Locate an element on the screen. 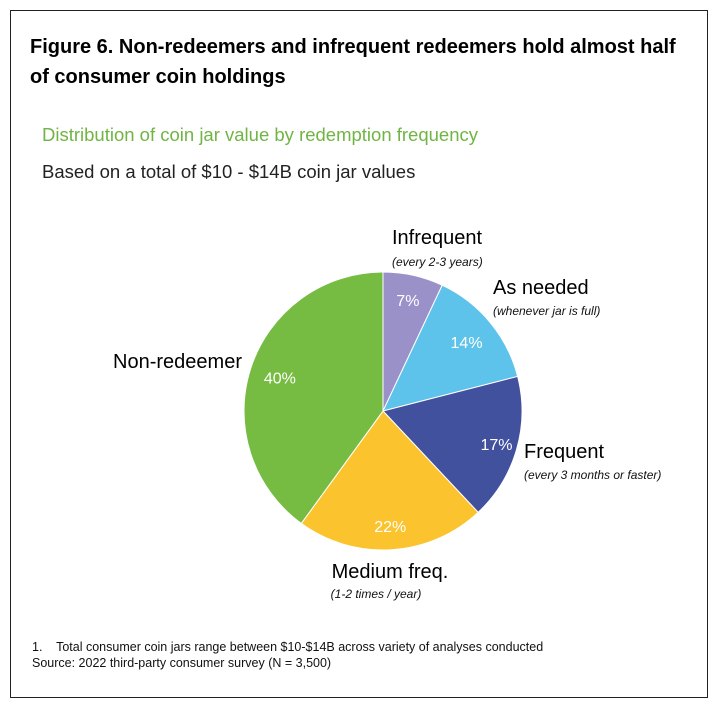 The image size is (728, 712). pie-slice-non-redeemer is located at coordinates (313, 398).